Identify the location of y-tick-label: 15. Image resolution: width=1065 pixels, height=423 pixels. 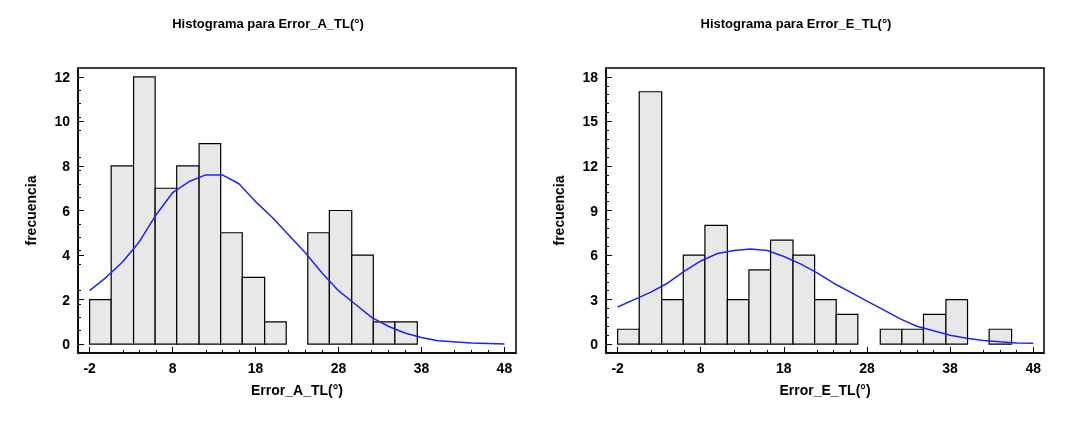
(590, 121).